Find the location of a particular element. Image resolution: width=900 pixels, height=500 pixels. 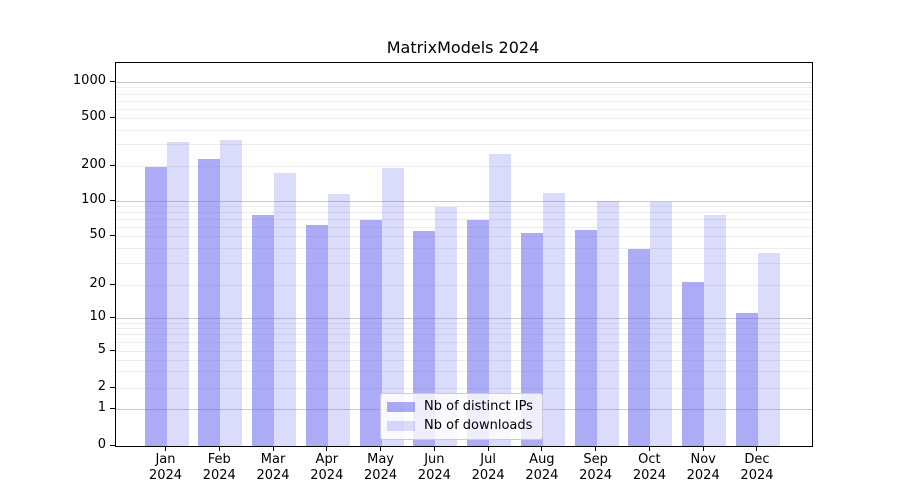

x-tick-label-sep: Sep 2024 is located at coordinates (596, 468).